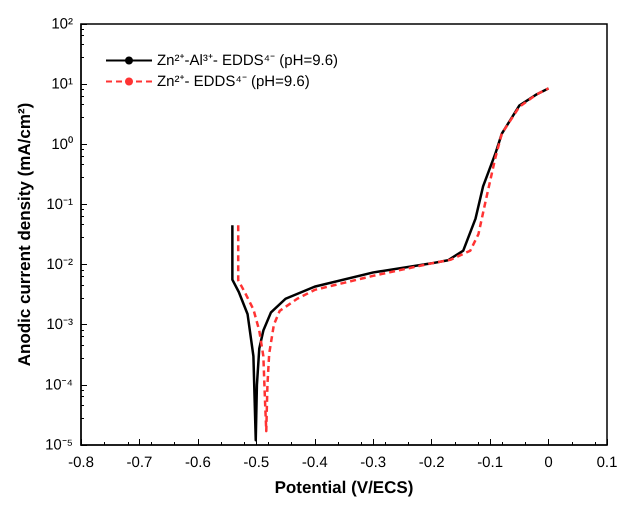  What do you see at coordinates (62, 84) in the screenshot?
I see `y-tick-label: 10¹` at bounding box center [62, 84].